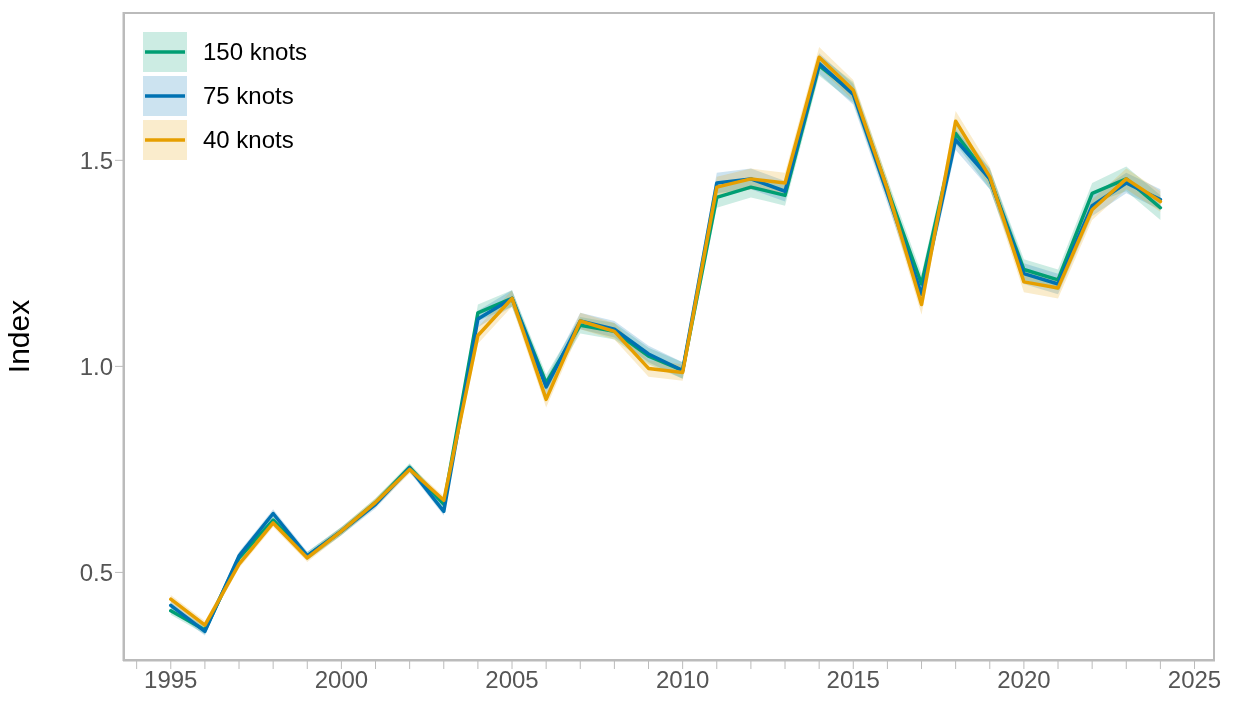  I want to click on legend-label: 75 knots, so click(248, 96).